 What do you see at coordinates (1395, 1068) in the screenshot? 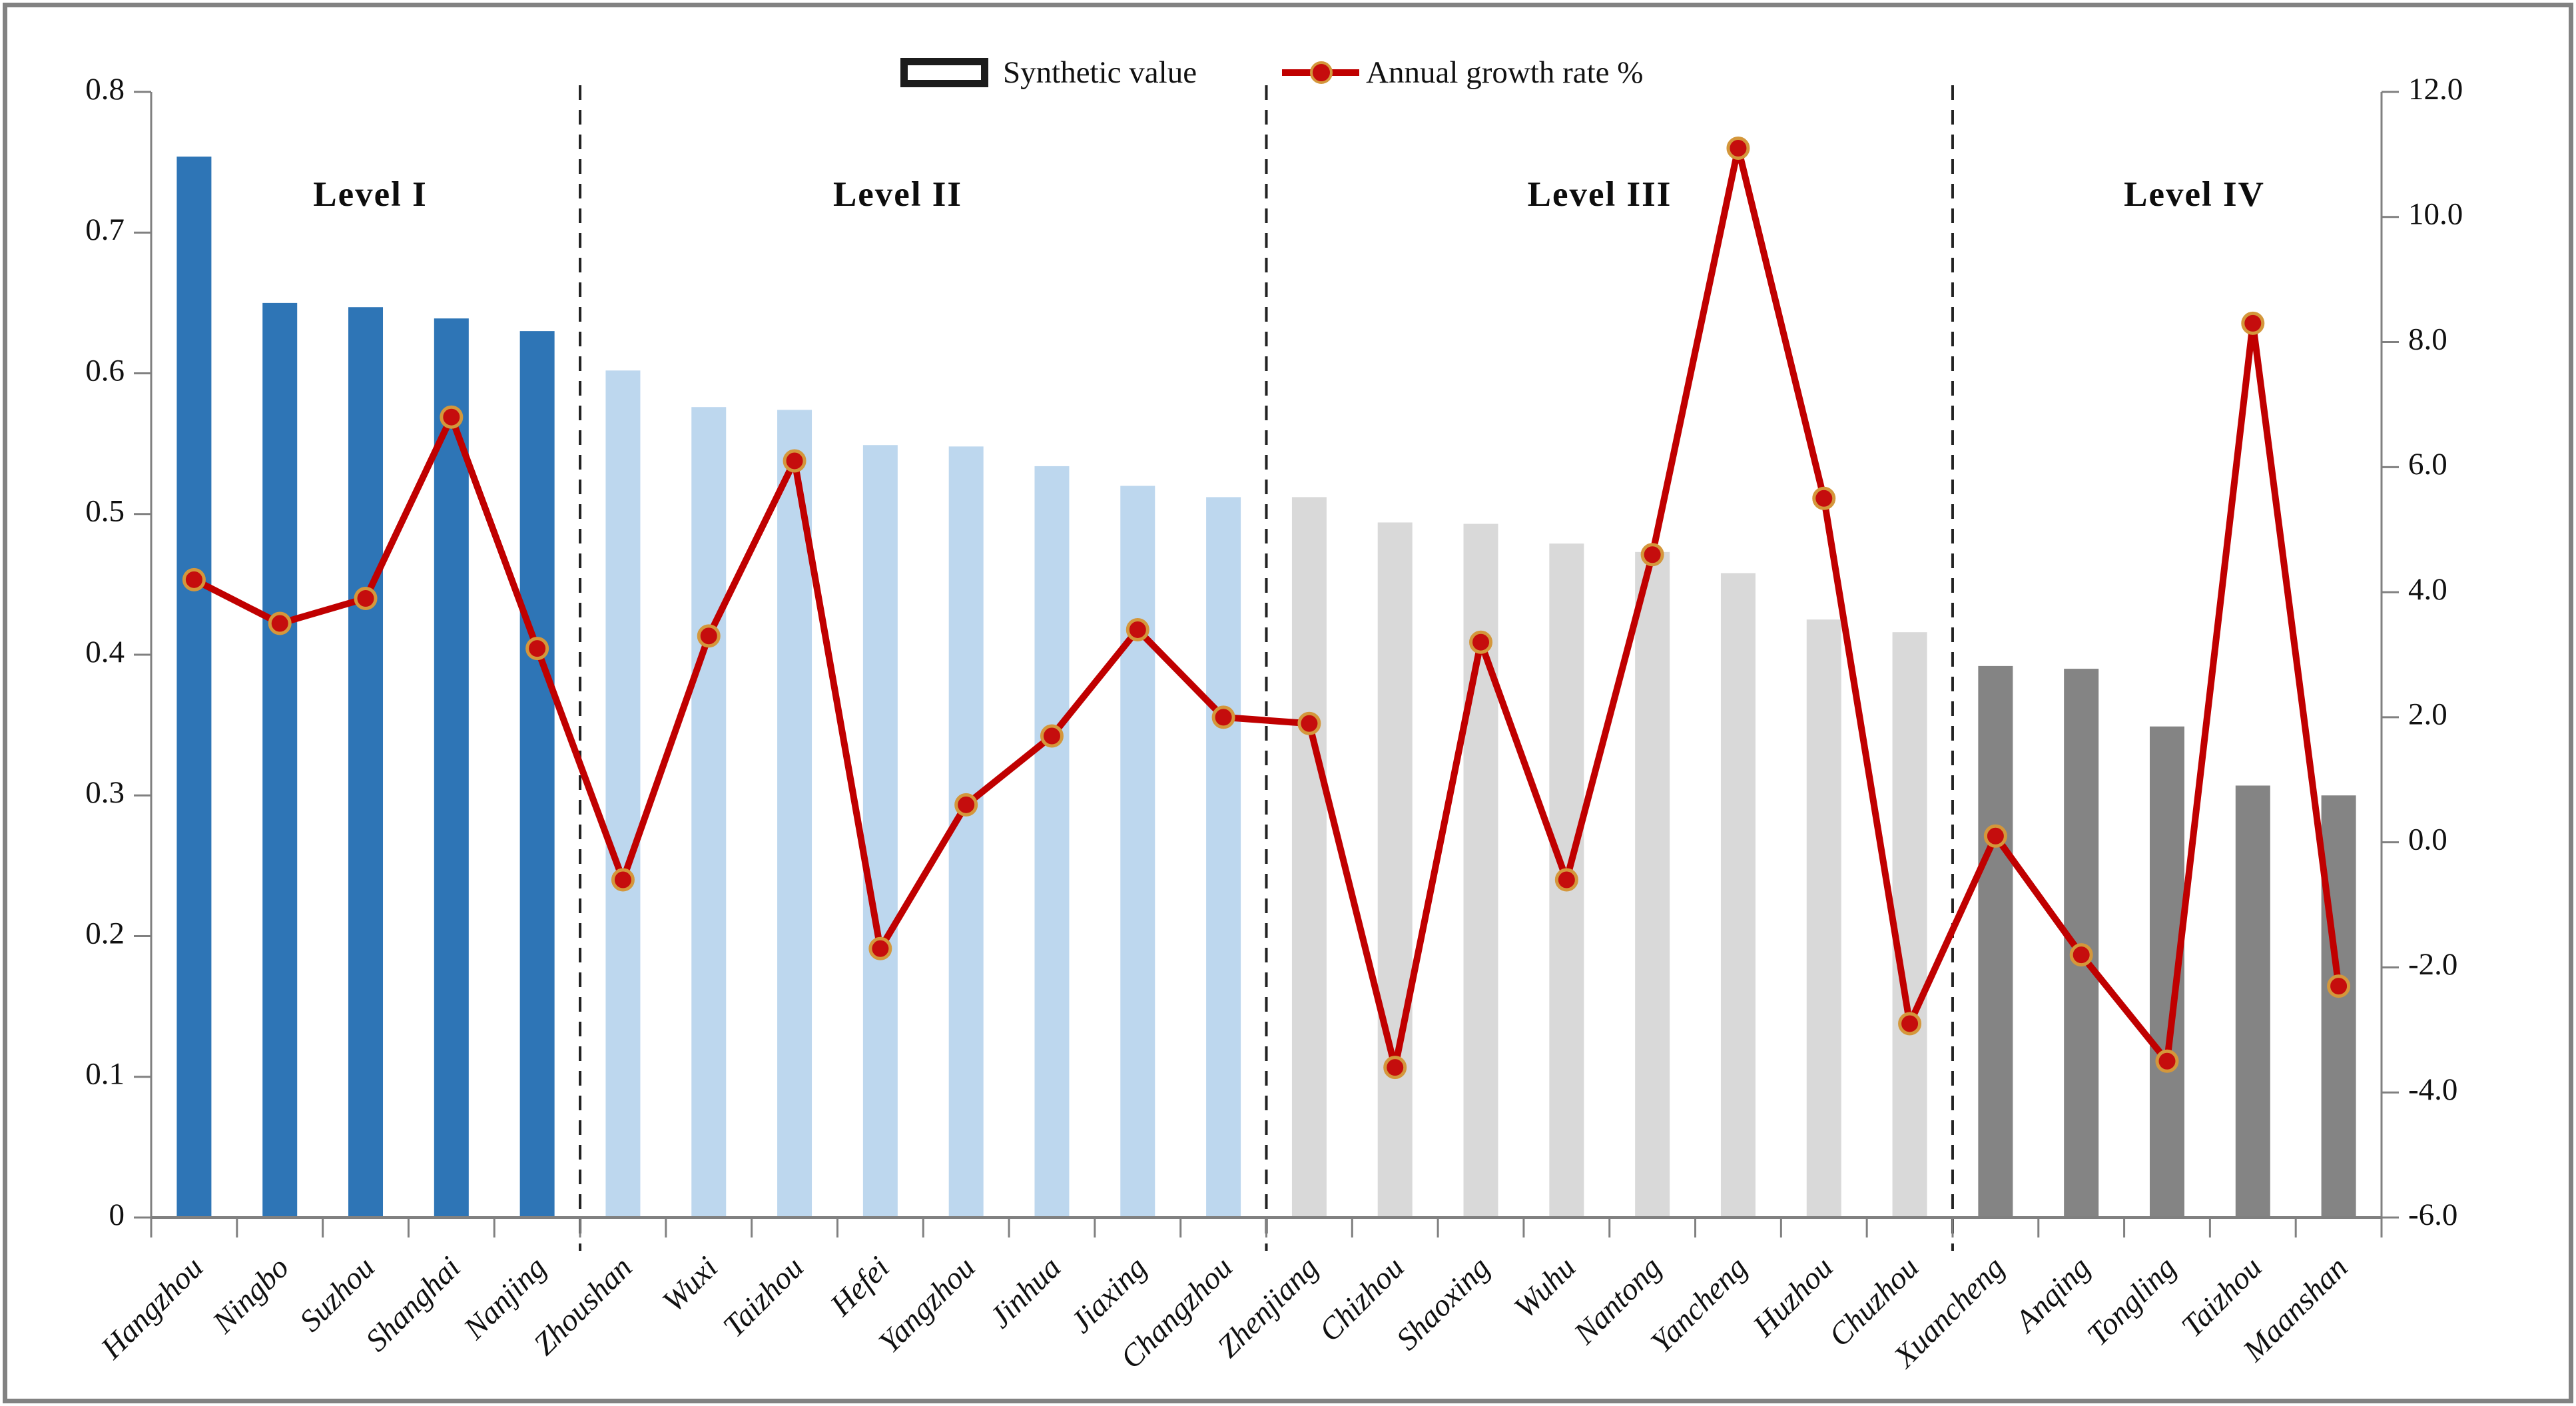
I see `growth-marker-chizhou` at bounding box center [1395, 1068].